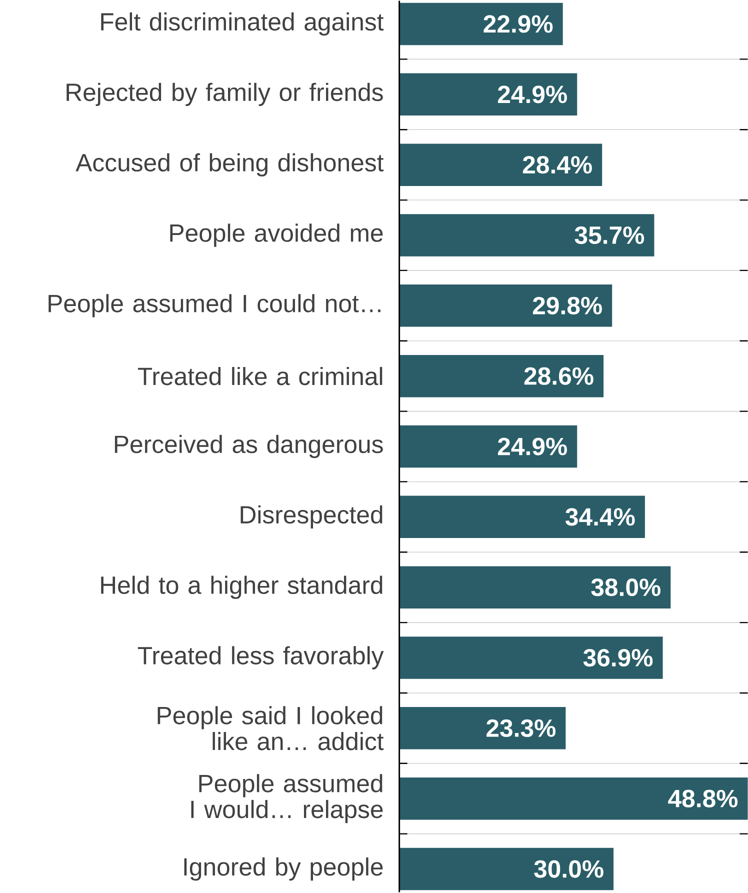 This screenshot has height=893, width=748. Describe the element at coordinates (224, 94) in the screenshot. I see `y-tick-label: Rejected by family or friends` at that location.